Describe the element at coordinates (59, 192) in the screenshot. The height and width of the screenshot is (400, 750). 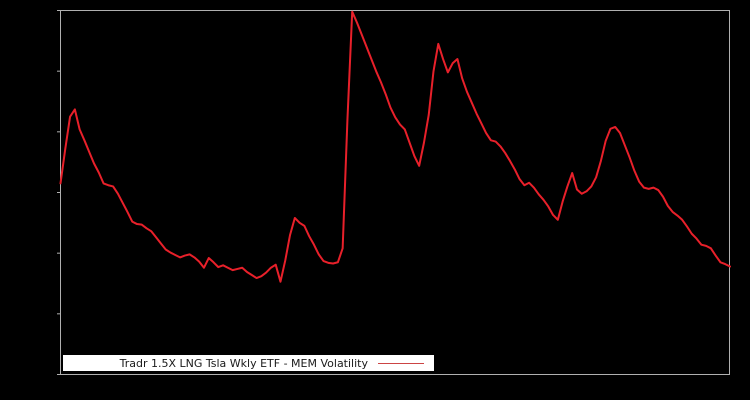
I see `y-axis-ticks` at that location.